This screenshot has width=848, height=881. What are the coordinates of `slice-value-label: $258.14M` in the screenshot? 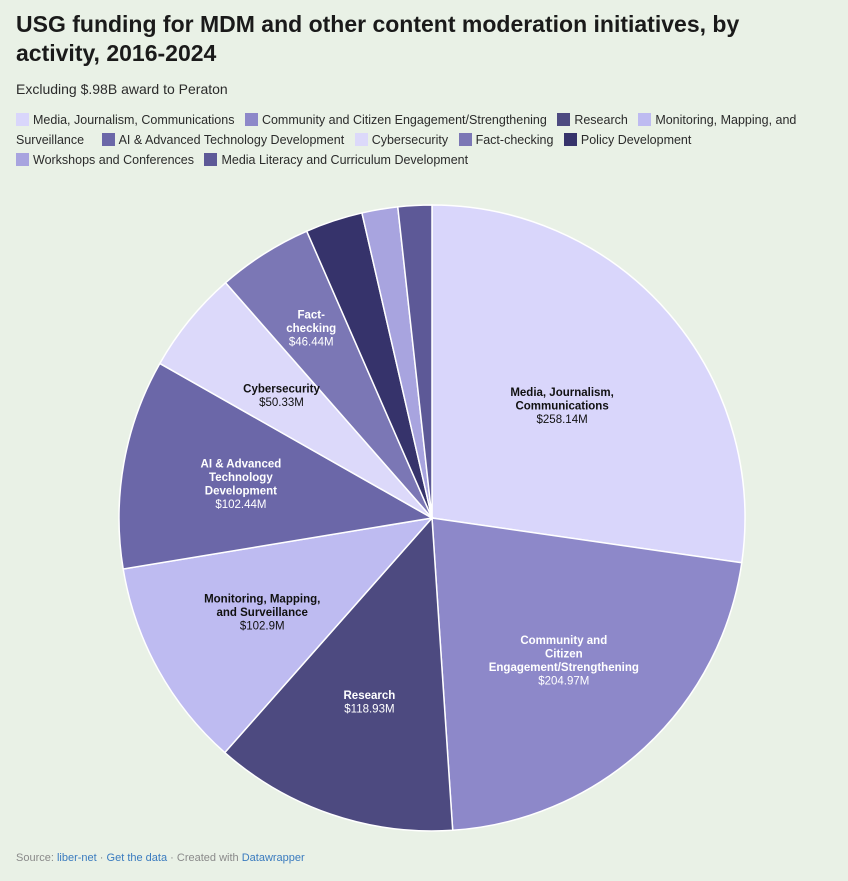 It's located at (562, 420).